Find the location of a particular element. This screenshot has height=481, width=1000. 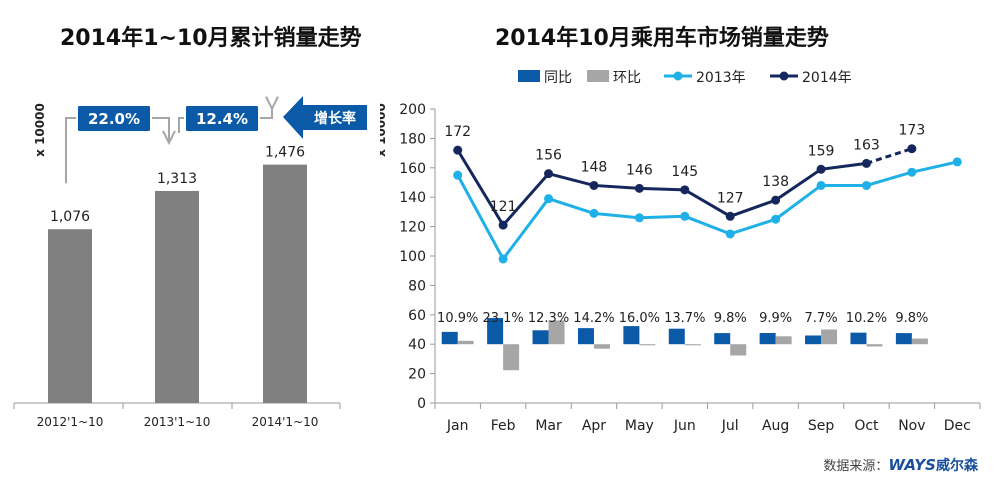

month-label: May is located at coordinates (639, 426).